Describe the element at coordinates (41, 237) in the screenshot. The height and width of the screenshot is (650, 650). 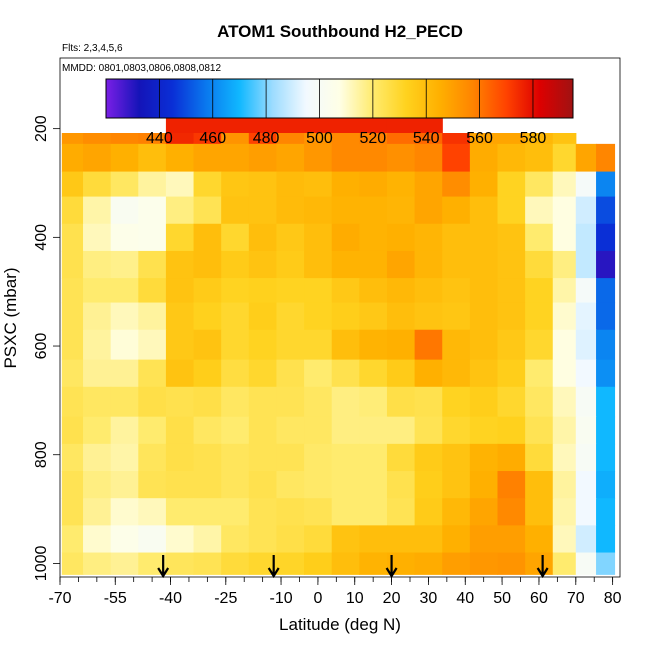
I see `y-tick-label: 400` at that location.